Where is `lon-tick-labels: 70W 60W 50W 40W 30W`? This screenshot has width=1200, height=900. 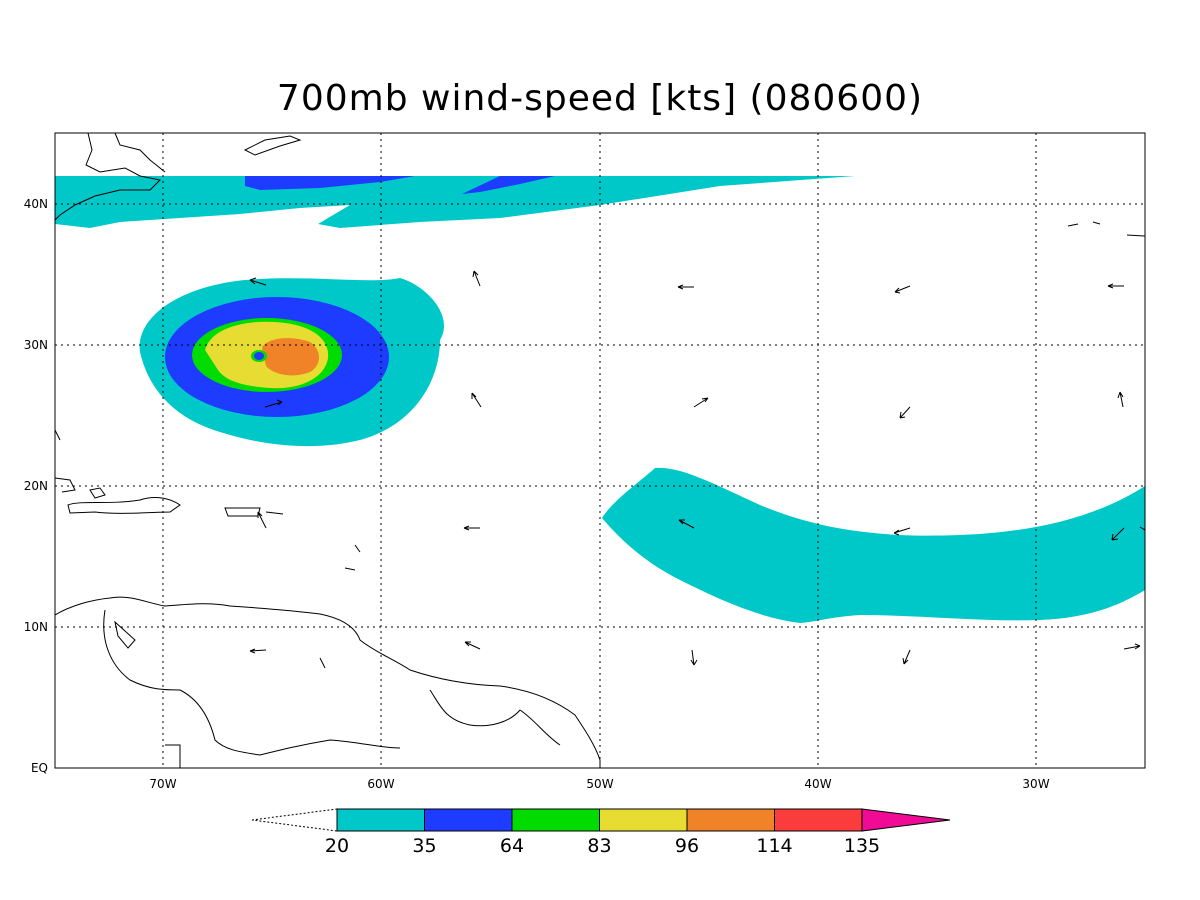 lon-tick-labels: 70W 60W 50W 40W 30W is located at coordinates (599, 784).